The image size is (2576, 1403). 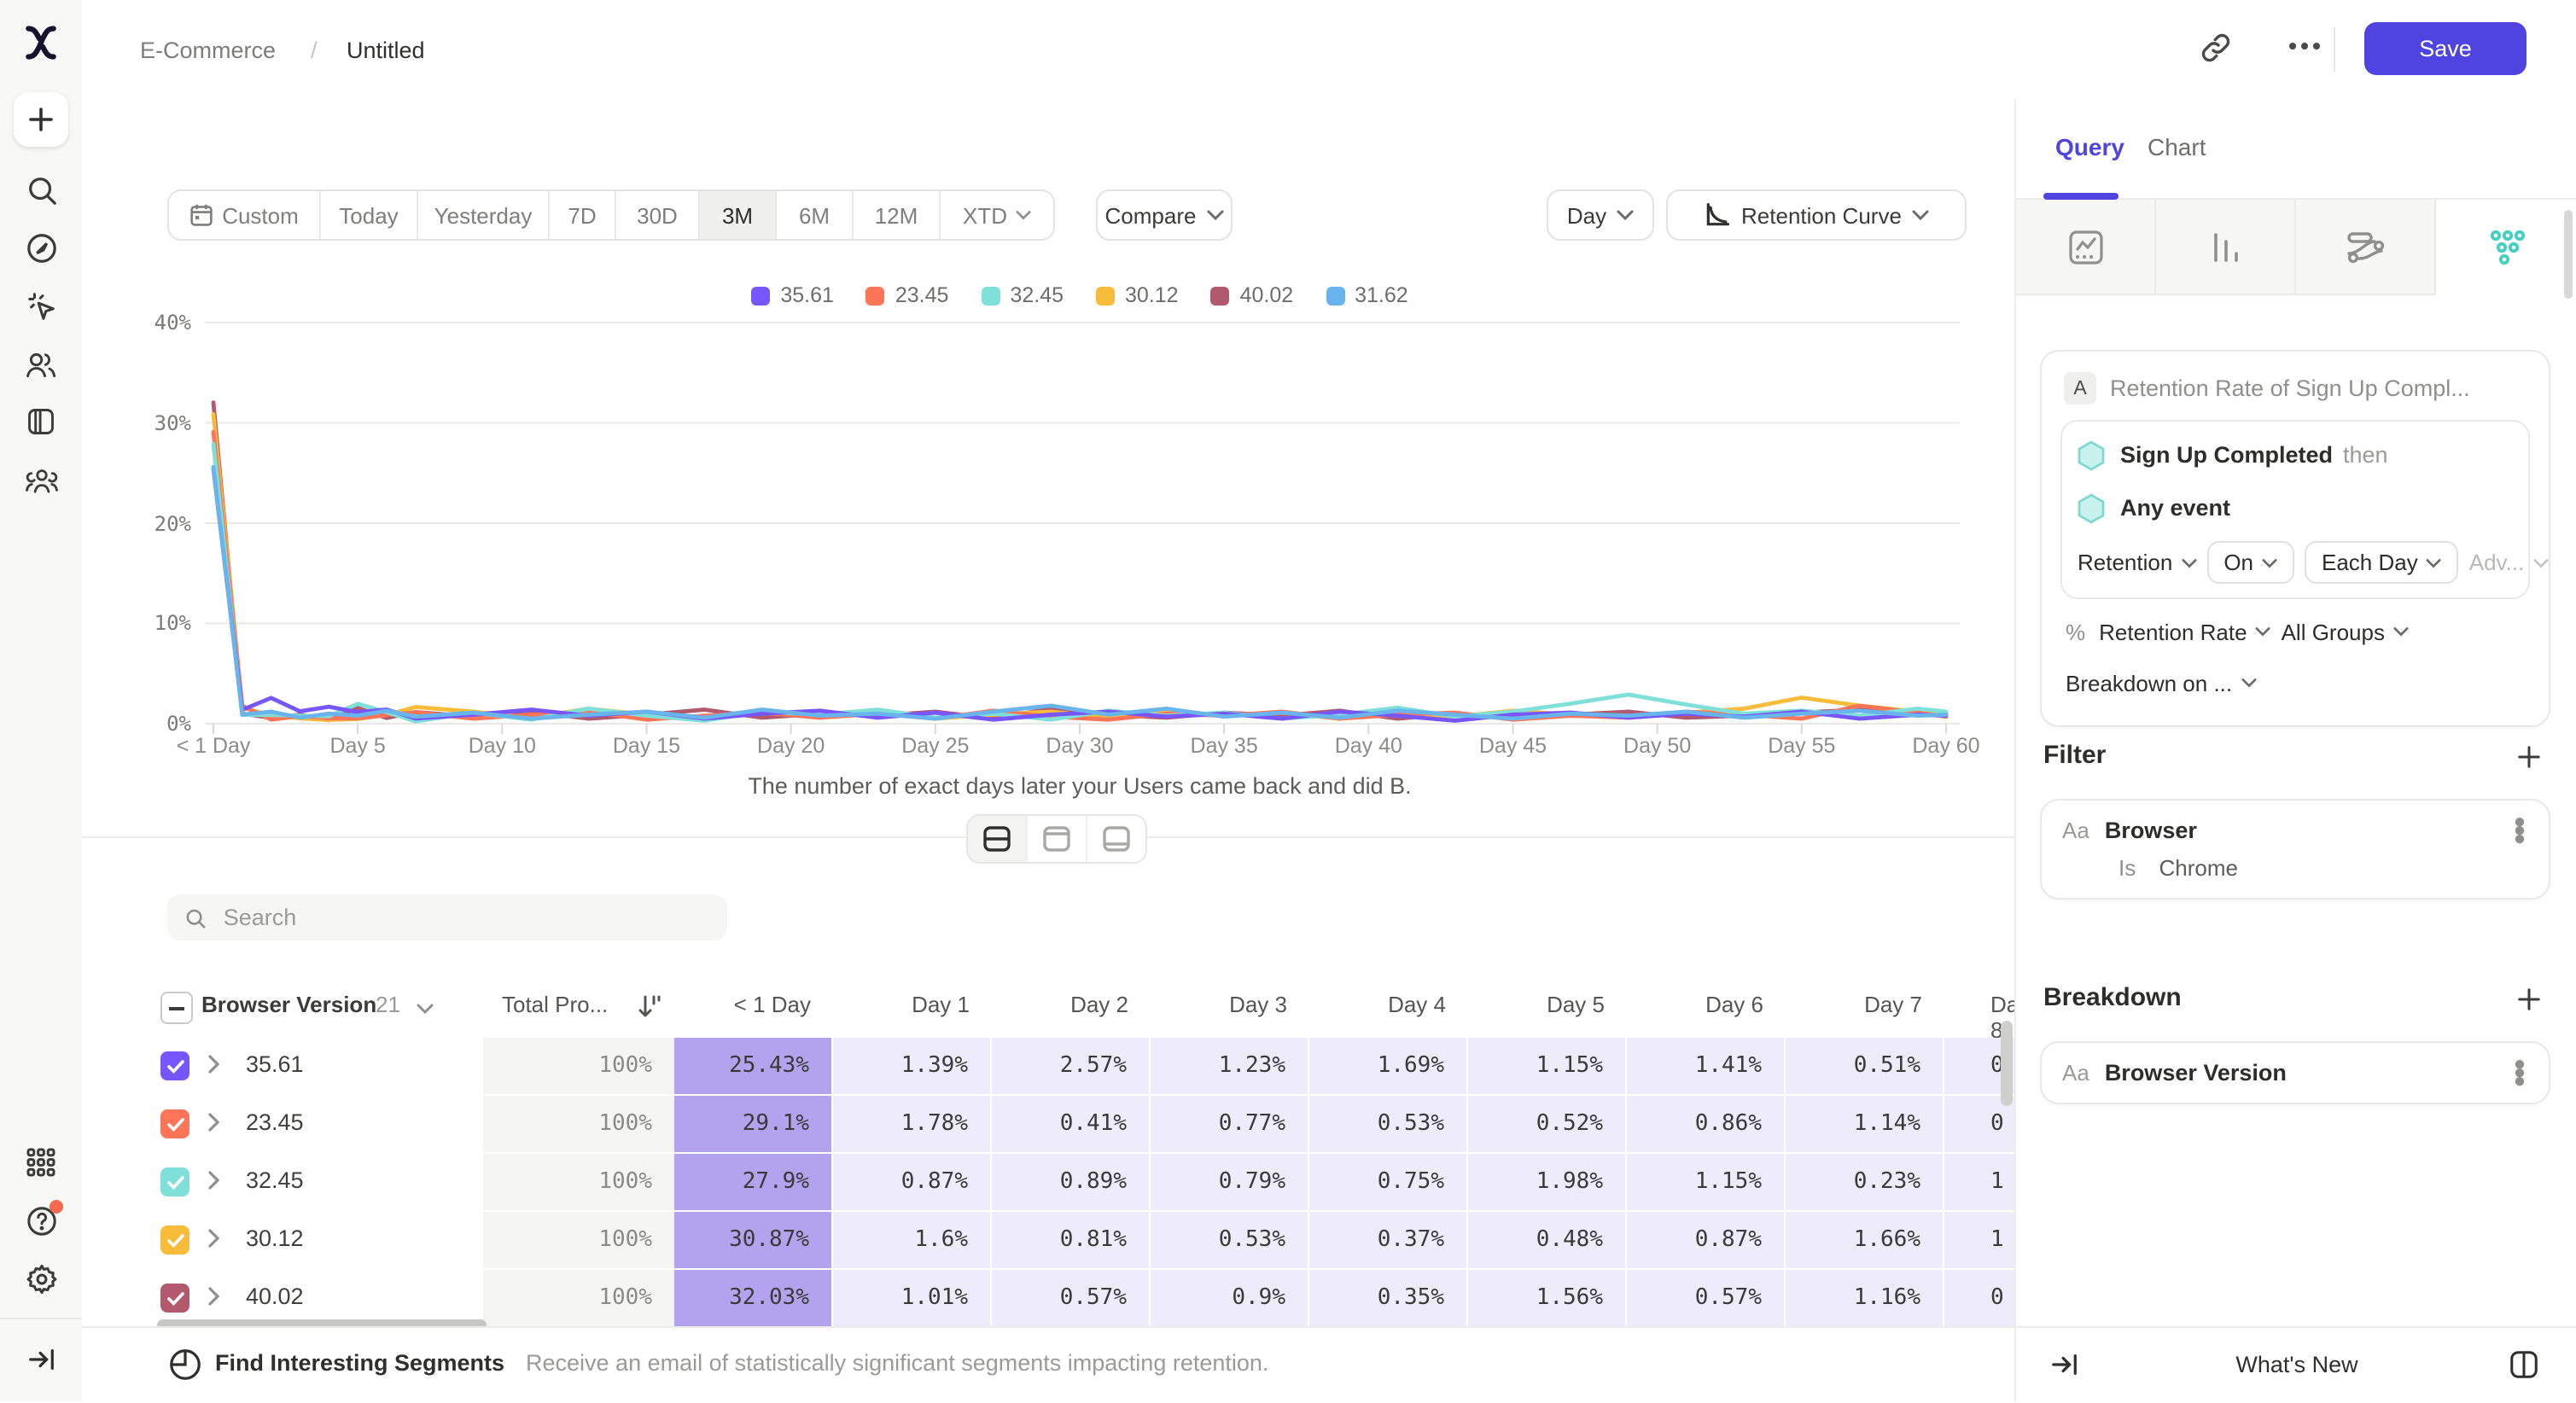 I want to click on report-type-insights, so click(x=2086, y=247).